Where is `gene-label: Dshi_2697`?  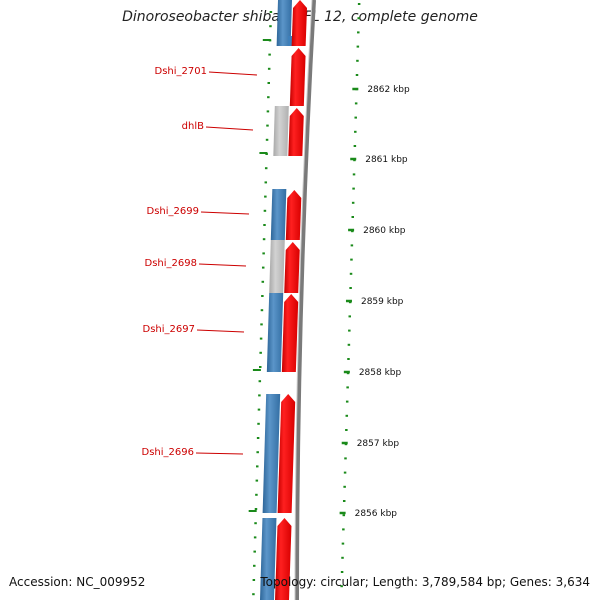
gene-label: Dshi_2697 is located at coordinates (169, 329).